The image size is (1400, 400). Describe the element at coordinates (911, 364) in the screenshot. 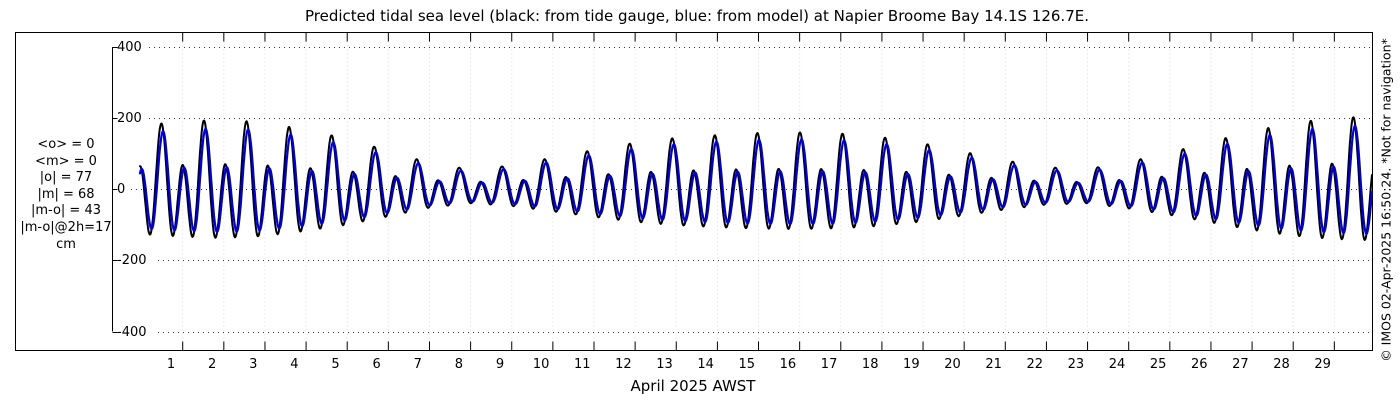

I see `x-tick-label-19: 19` at that location.